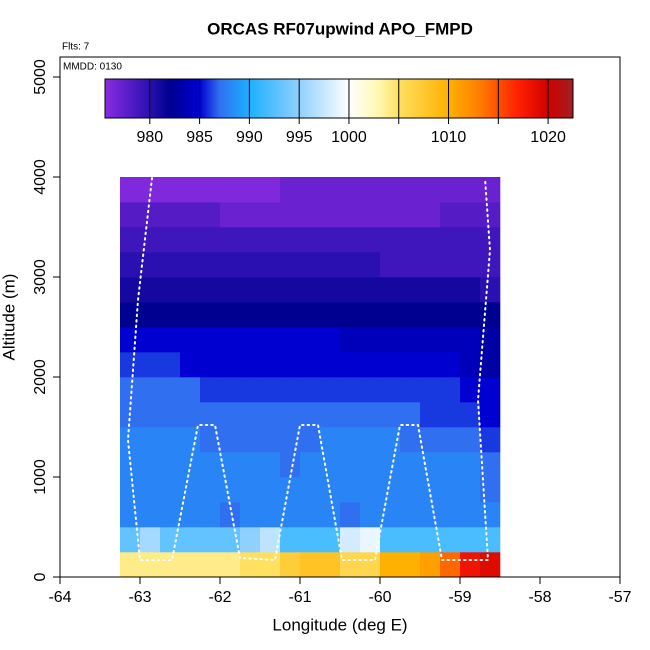  I want to click on colorbar-tick-label: 1000, so click(349, 137).